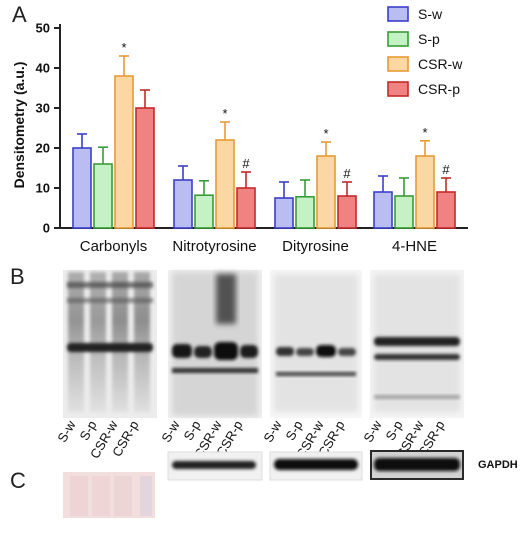 This screenshot has height=550, width=528. Describe the element at coordinates (417, 344) in the screenshot. I see `blot-4-hne` at that location.